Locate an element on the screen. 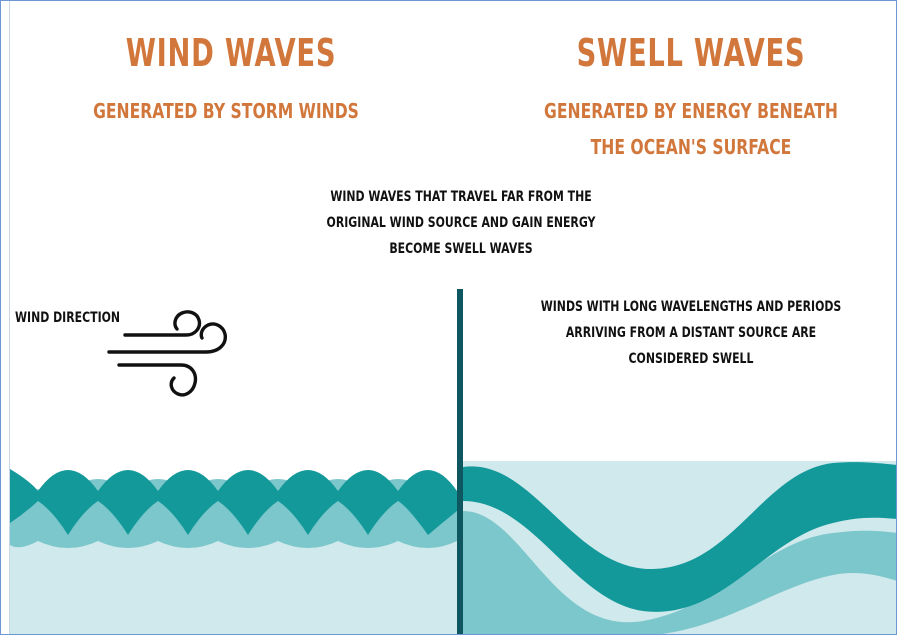 This screenshot has height=635, width=897. wind-direction-label: WIND DIRECTION is located at coordinates (68, 318).